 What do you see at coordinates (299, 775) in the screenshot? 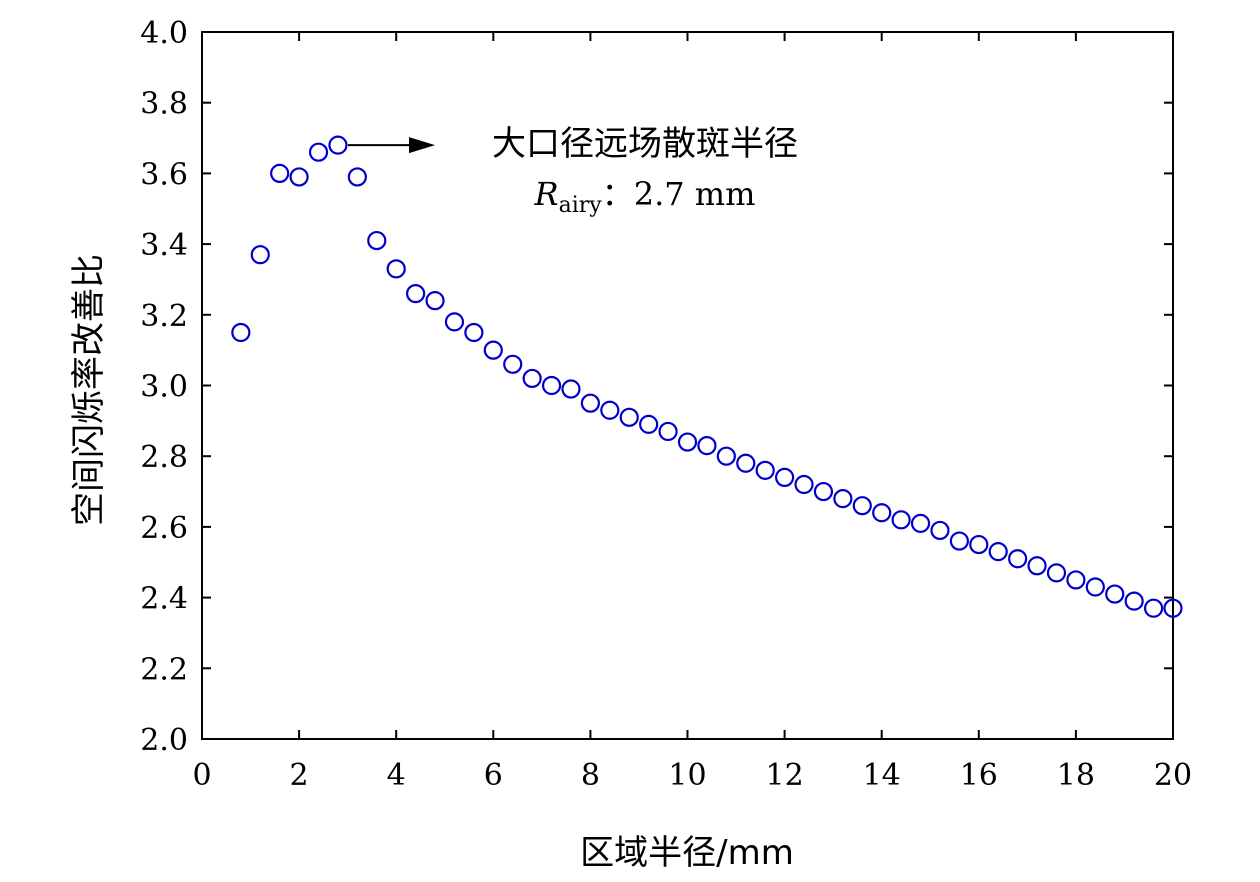
I see `x-tick-label: 2` at bounding box center [299, 775].